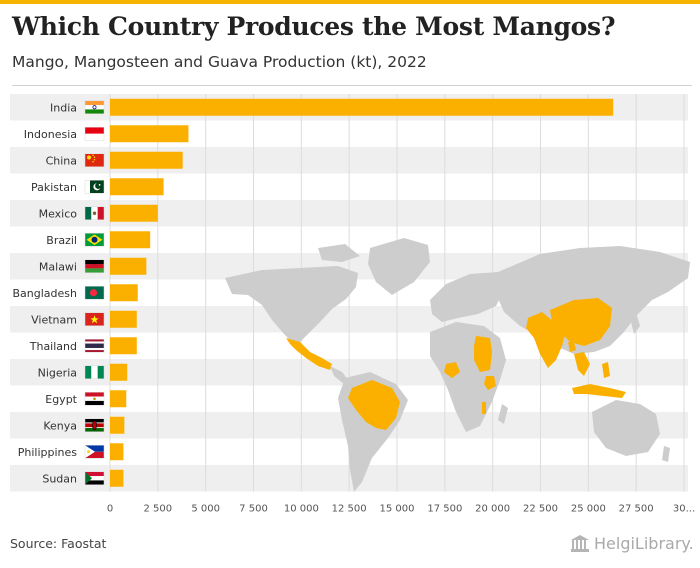  Describe the element at coordinates (94, 346) in the screenshot. I see `thailand-flag-icon` at that location.